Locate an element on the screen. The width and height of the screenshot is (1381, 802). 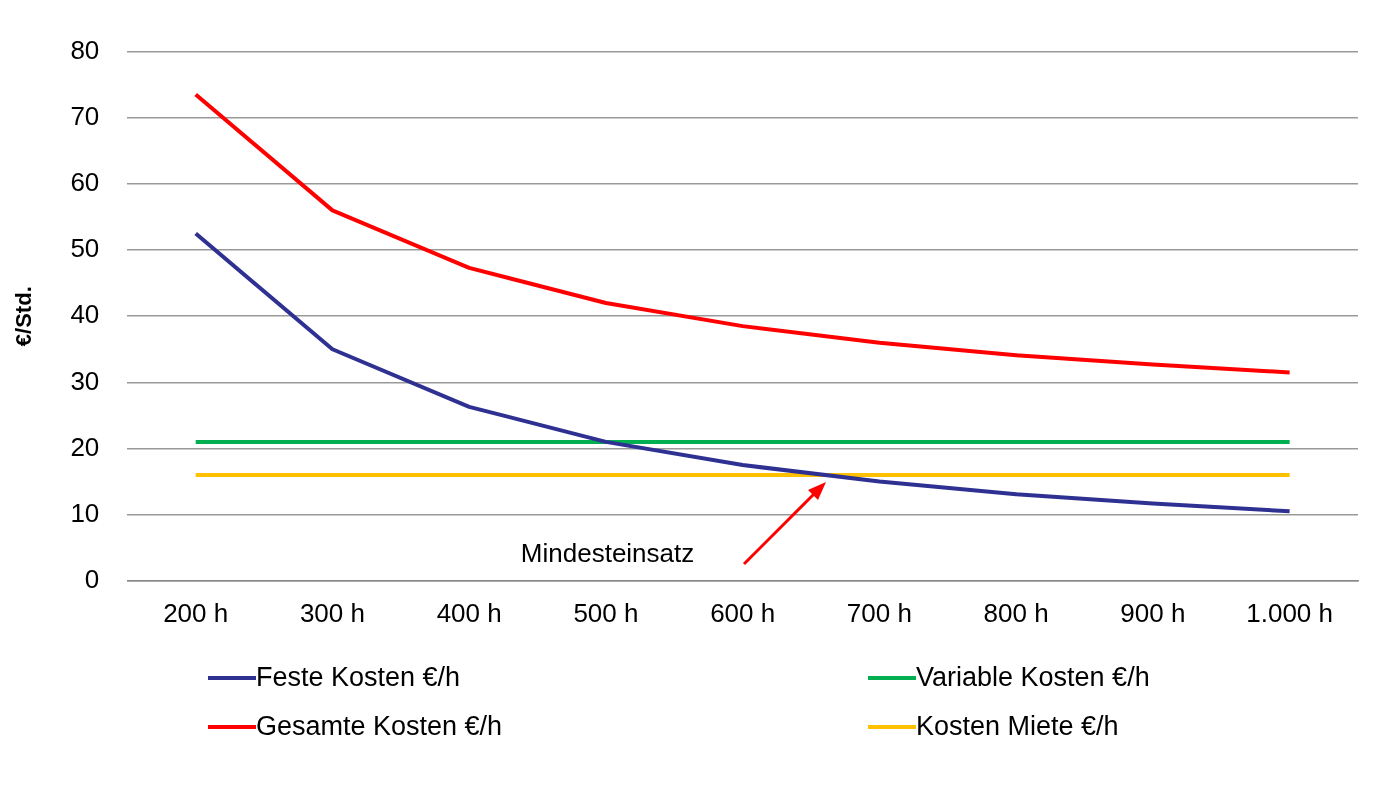
y-axis-title: €/Std. is located at coordinates (24, 316).